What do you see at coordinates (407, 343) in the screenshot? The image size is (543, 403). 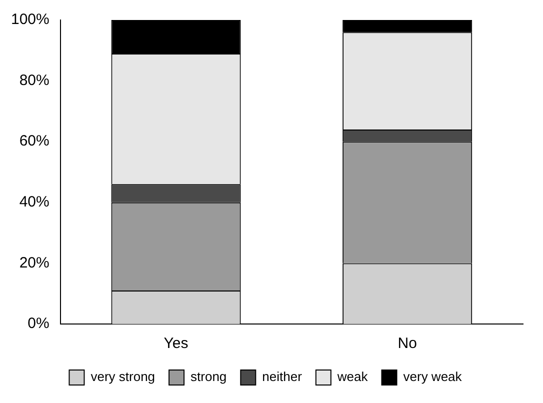 I see `x-tick-label: No` at bounding box center [407, 343].